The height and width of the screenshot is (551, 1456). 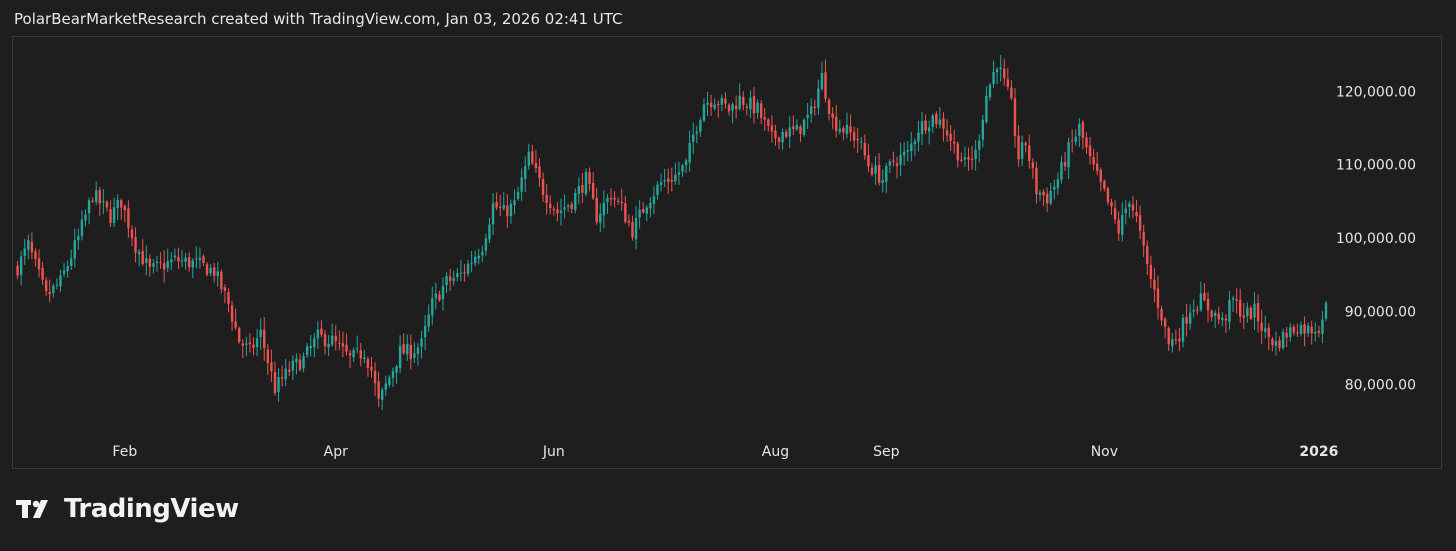 I want to click on tradingview-logo: TradingView, so click(x=127, y=509).